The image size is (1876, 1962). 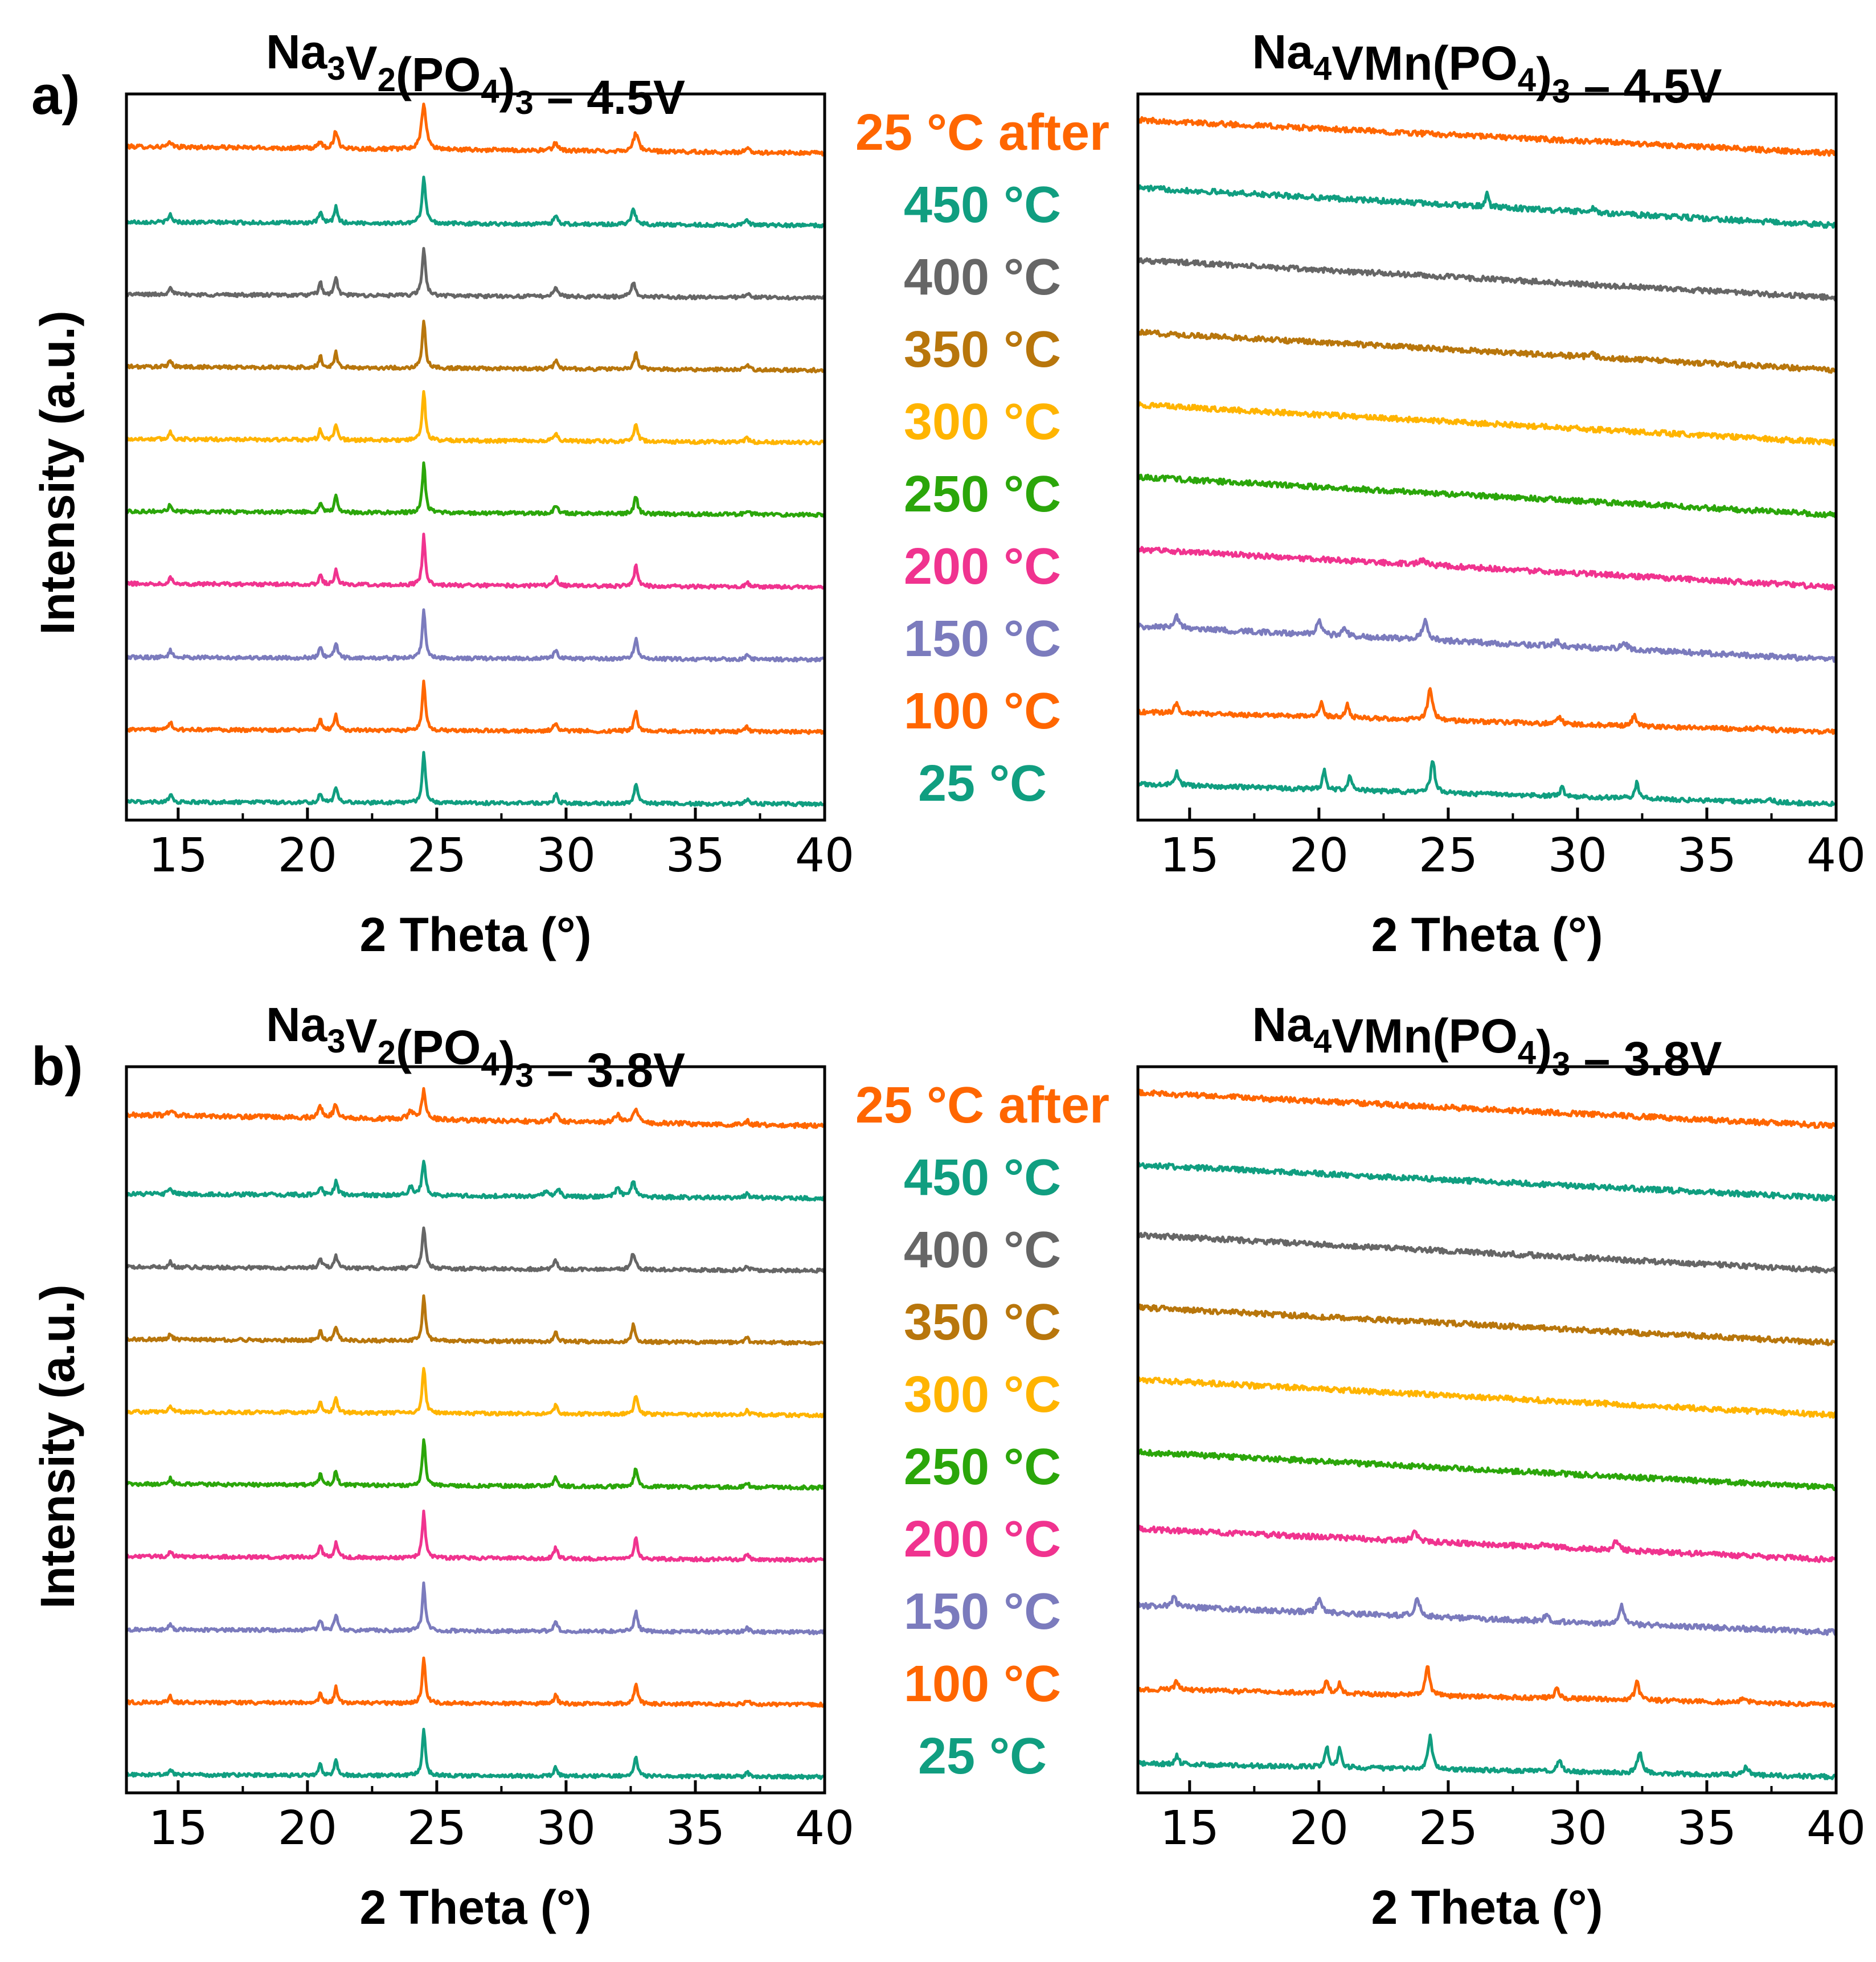 I want to click on y-axis-label-a: Intensity (a.u.), so click(x=57, y=472).